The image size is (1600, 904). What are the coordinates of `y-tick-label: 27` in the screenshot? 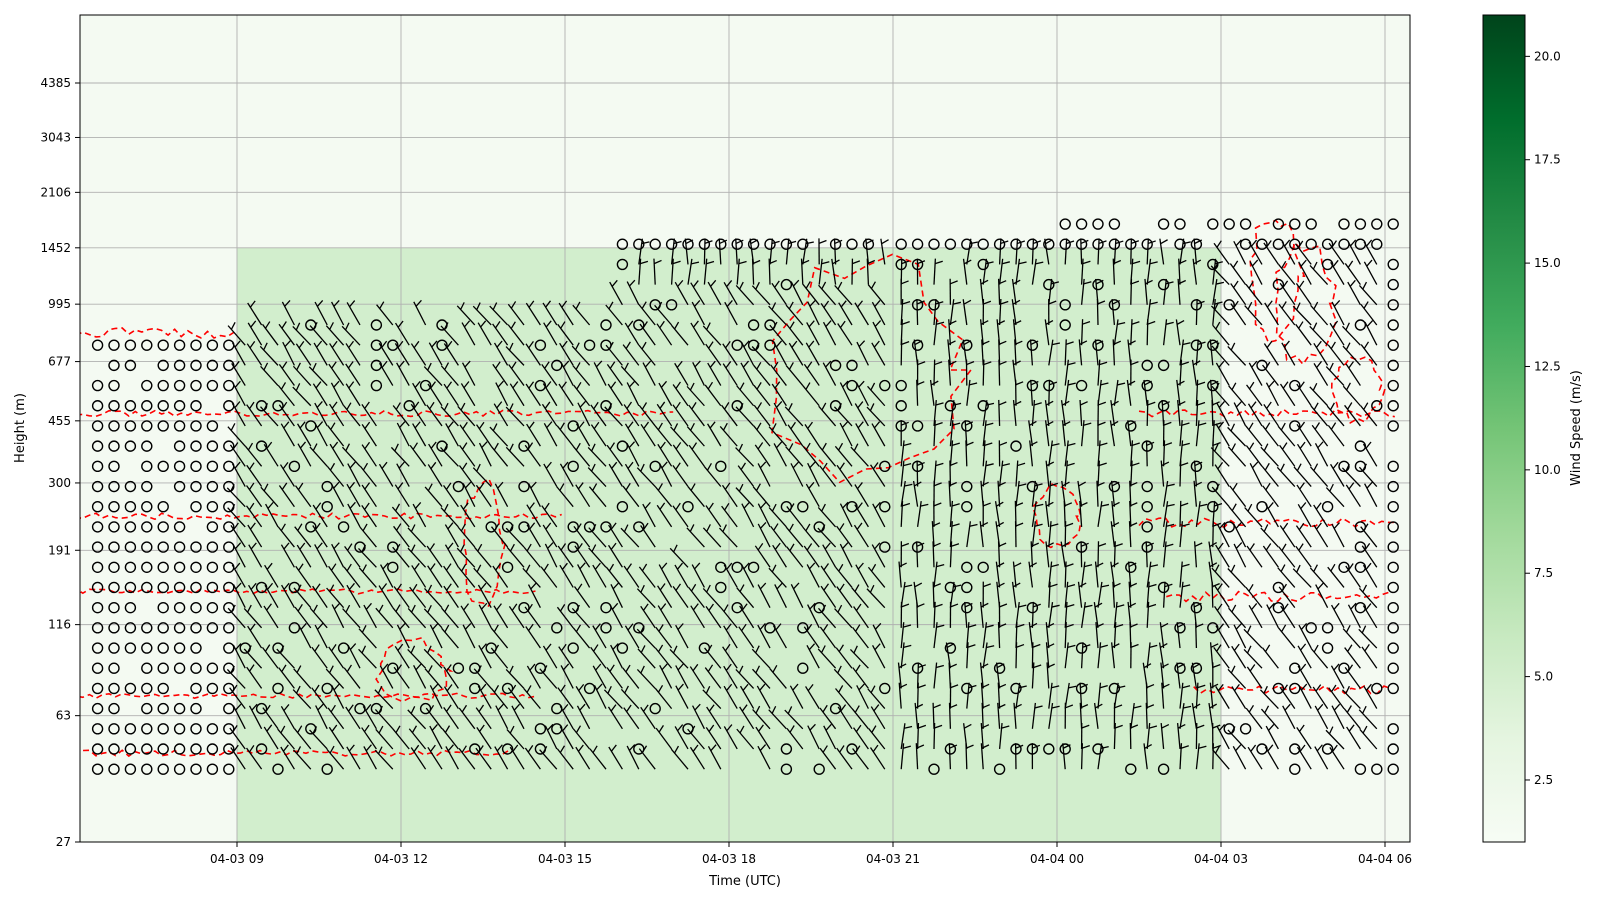 It's located at (63, 842).